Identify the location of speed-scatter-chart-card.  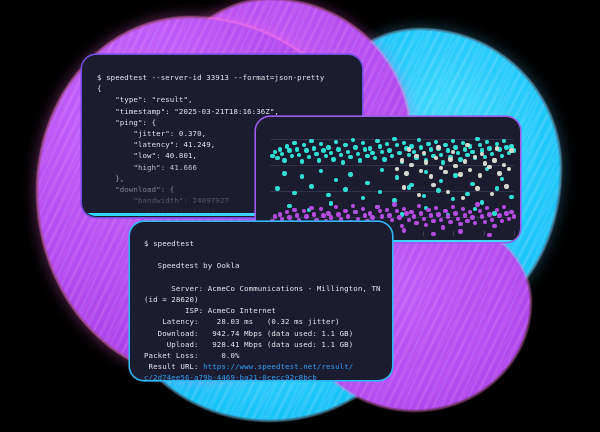
(388, 179).